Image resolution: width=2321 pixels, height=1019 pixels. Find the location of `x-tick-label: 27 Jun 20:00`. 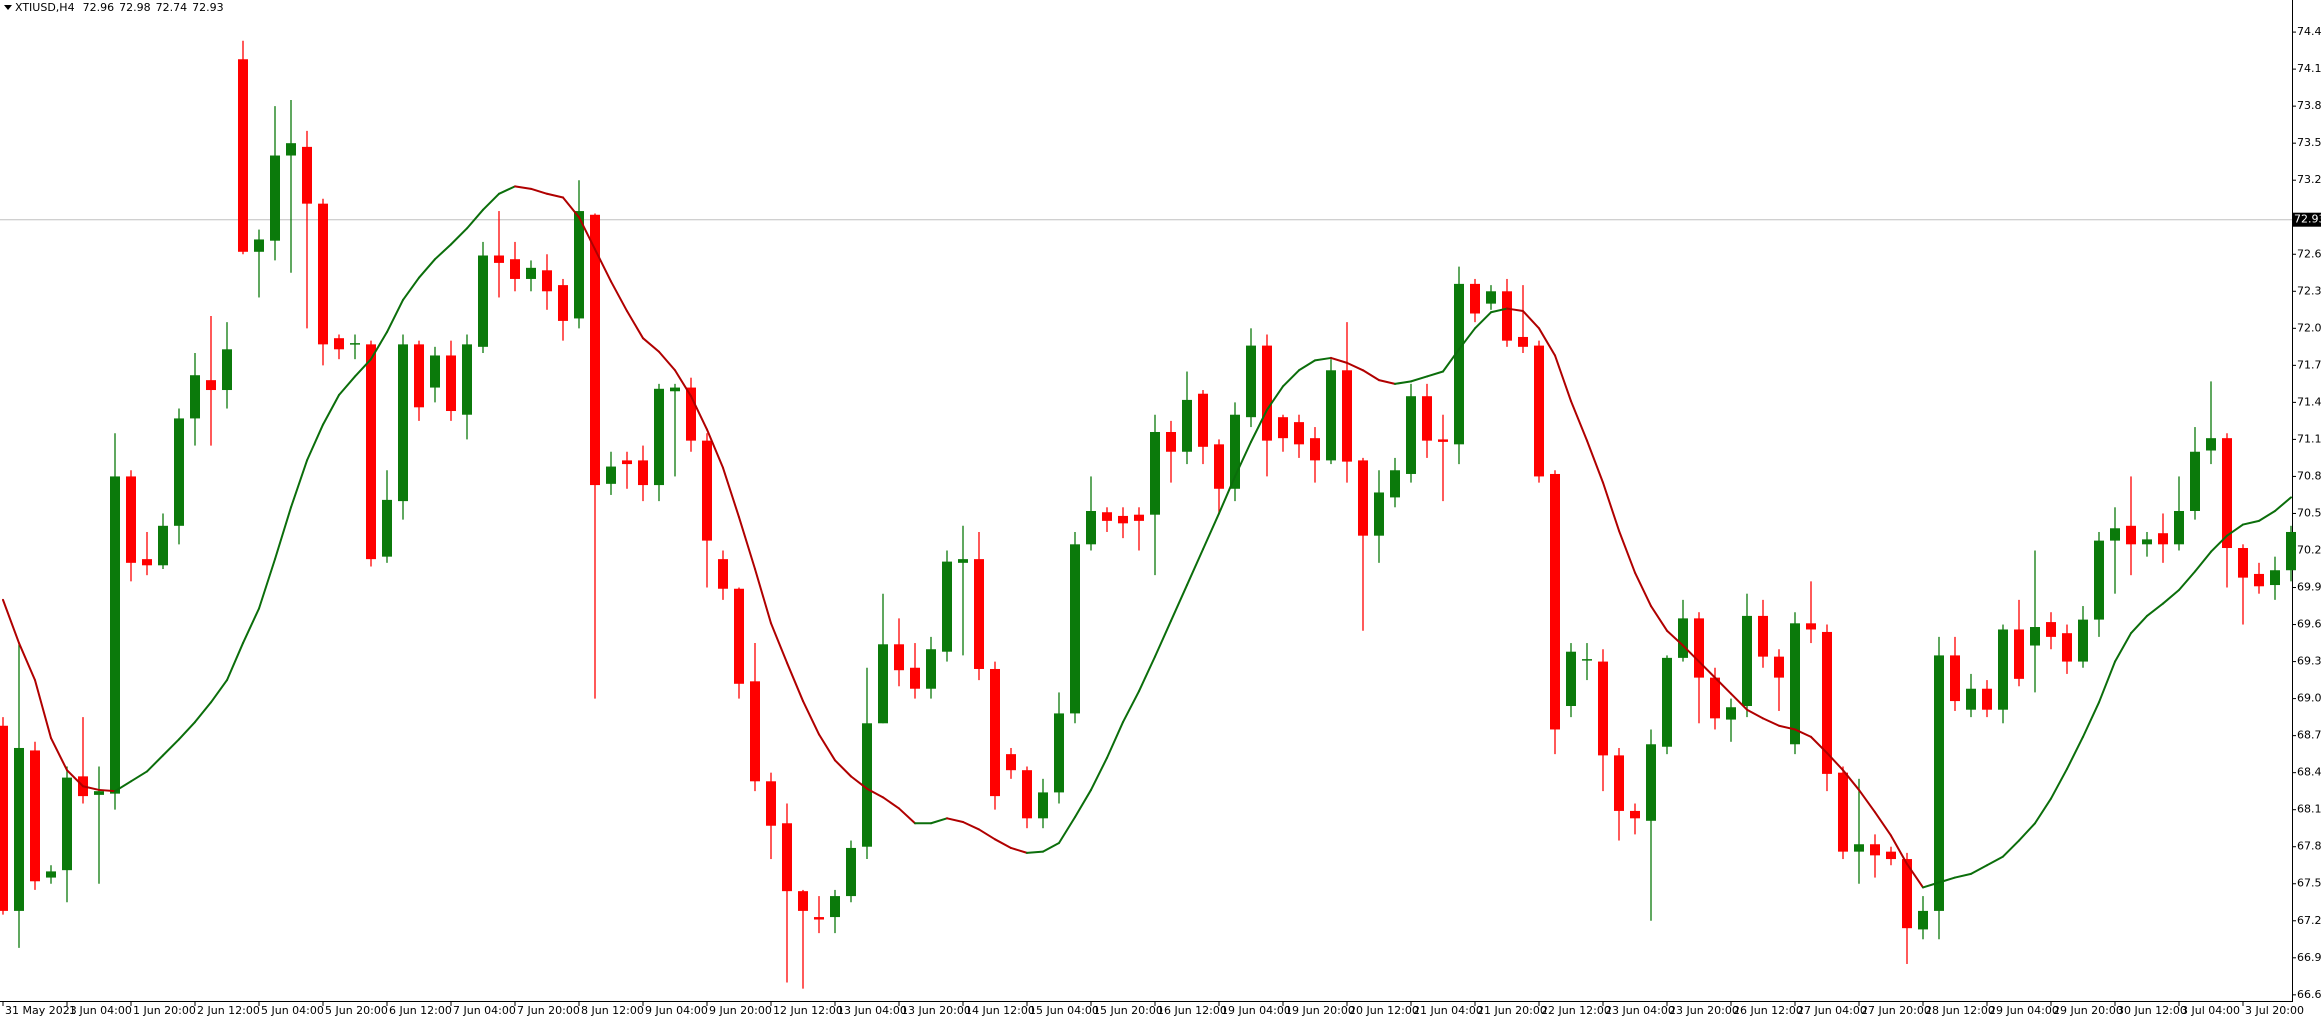

x-tick-label: 27 Jun 20:00 is located at coordinates (1896, 1010).